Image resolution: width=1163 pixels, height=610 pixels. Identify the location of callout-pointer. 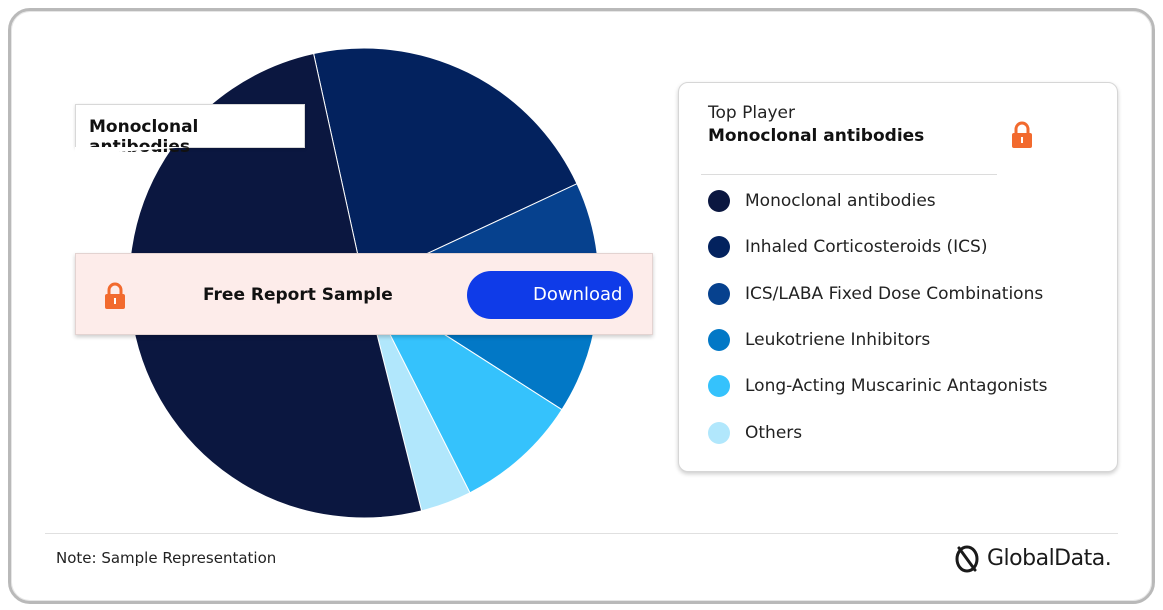
(132, 151).